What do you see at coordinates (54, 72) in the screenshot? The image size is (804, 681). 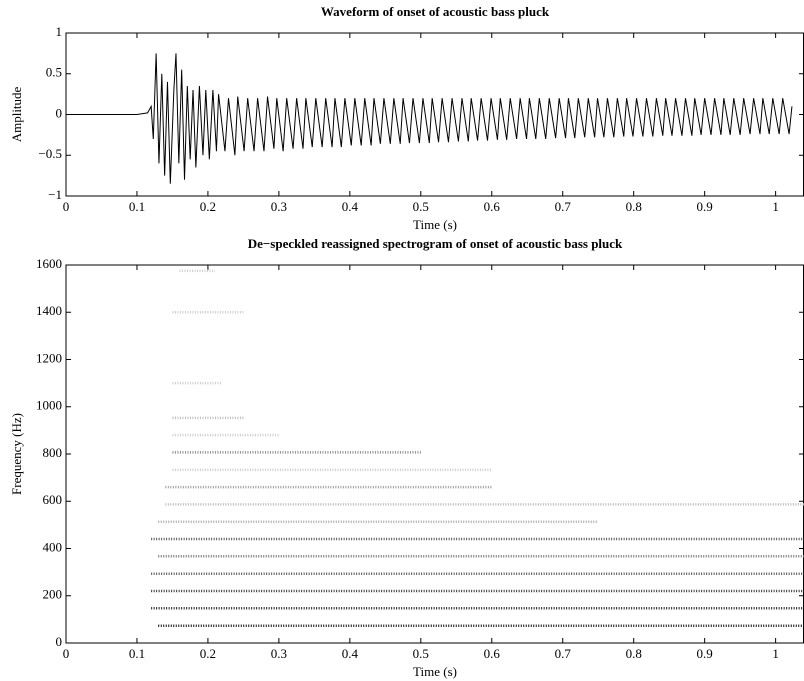 I see `y-tick-label: 0.5` at bounding box center [54, 72].